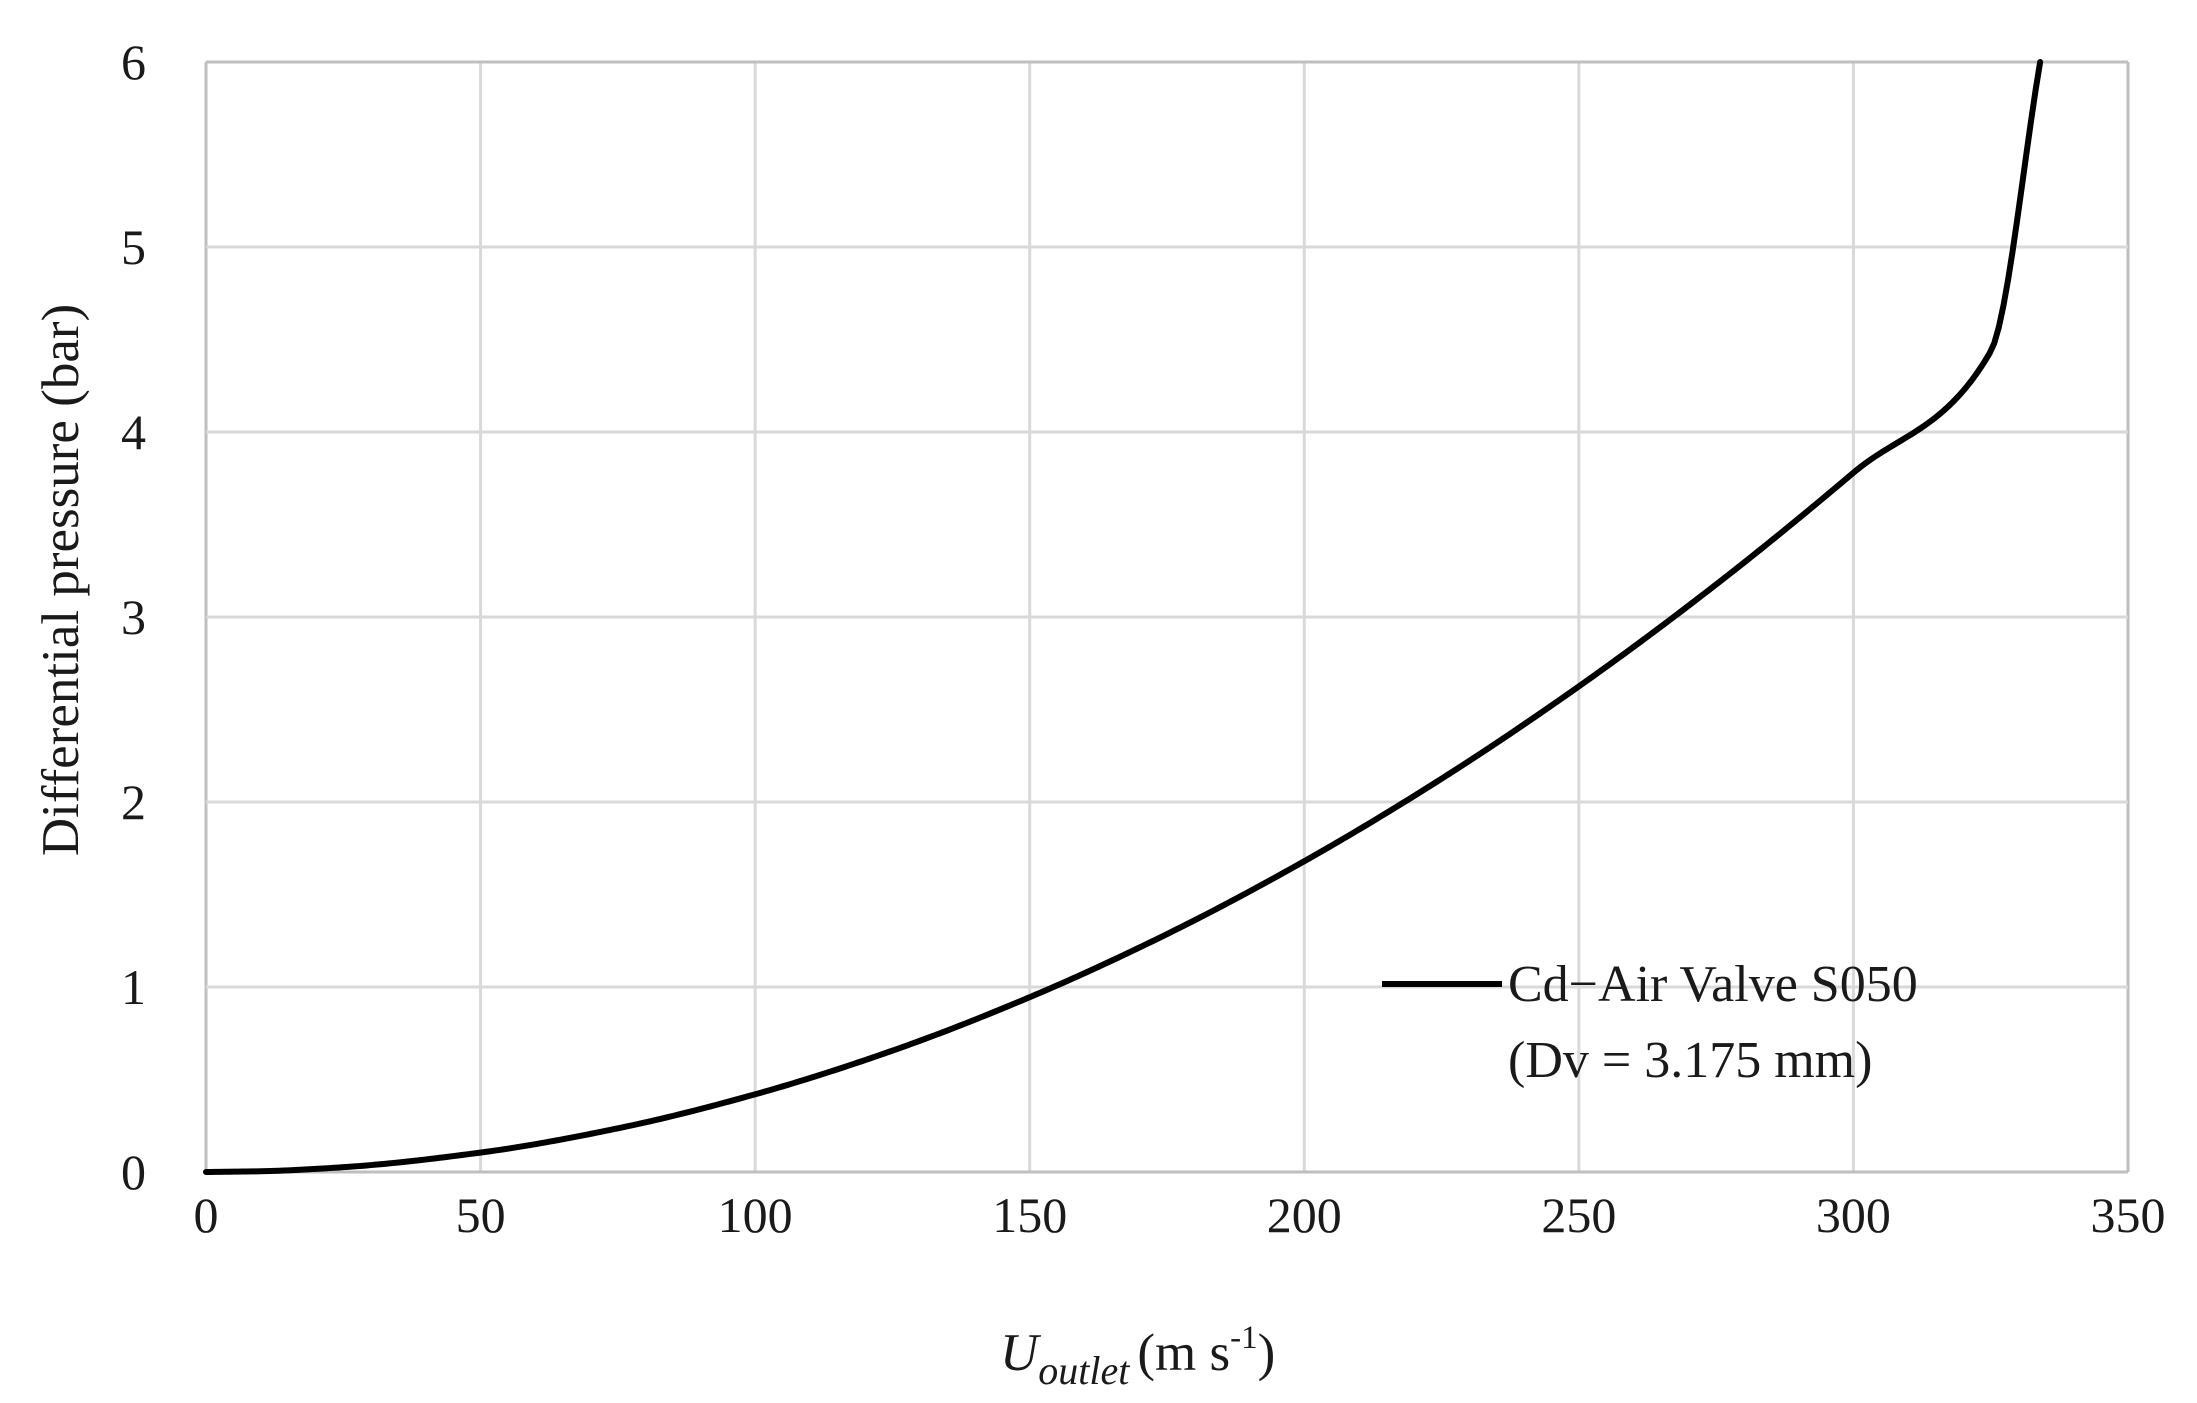  What do you see at coordinates (206, 1215) in the screenshot?
I see `x-tick-label: 0` at bounding box center [206, 1215].